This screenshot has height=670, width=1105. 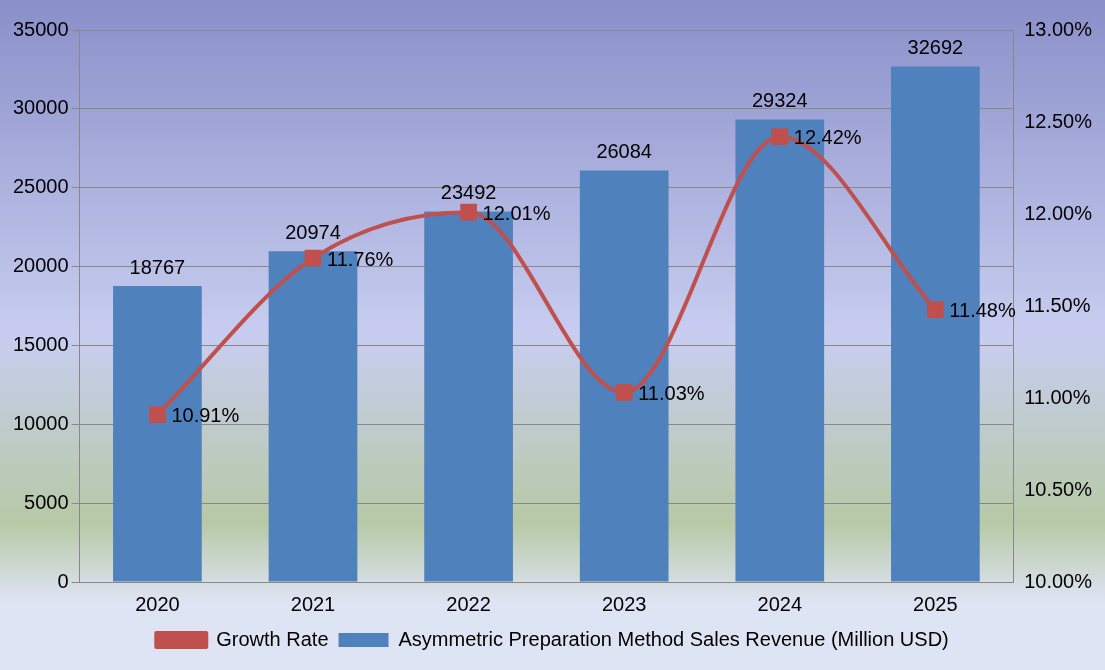 What do you see at coordinates (1058, 580) in the screenshot?
I see `y2-tick-label: 10.00%` at bounding box center [1058, 580].